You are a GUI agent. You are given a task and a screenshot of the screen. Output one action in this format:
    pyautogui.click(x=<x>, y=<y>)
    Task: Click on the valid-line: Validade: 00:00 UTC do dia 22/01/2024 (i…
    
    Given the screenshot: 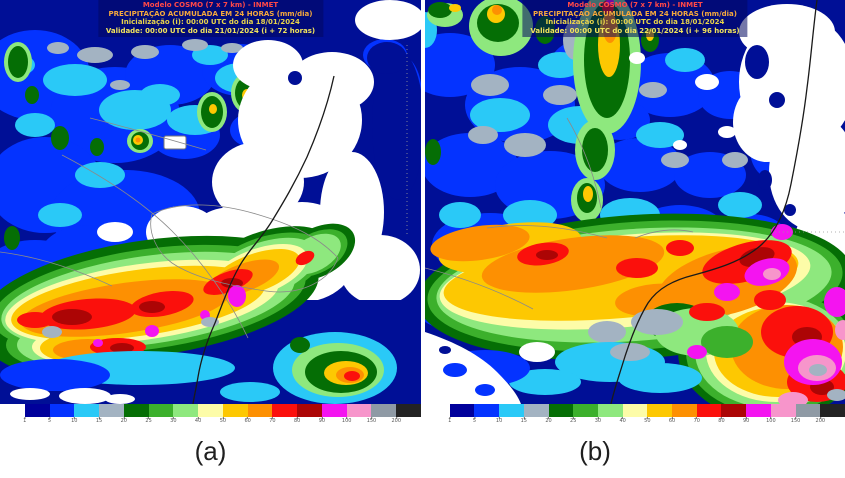 What is the action you would take?
    pyautogui.click(x=635, y=30)
    